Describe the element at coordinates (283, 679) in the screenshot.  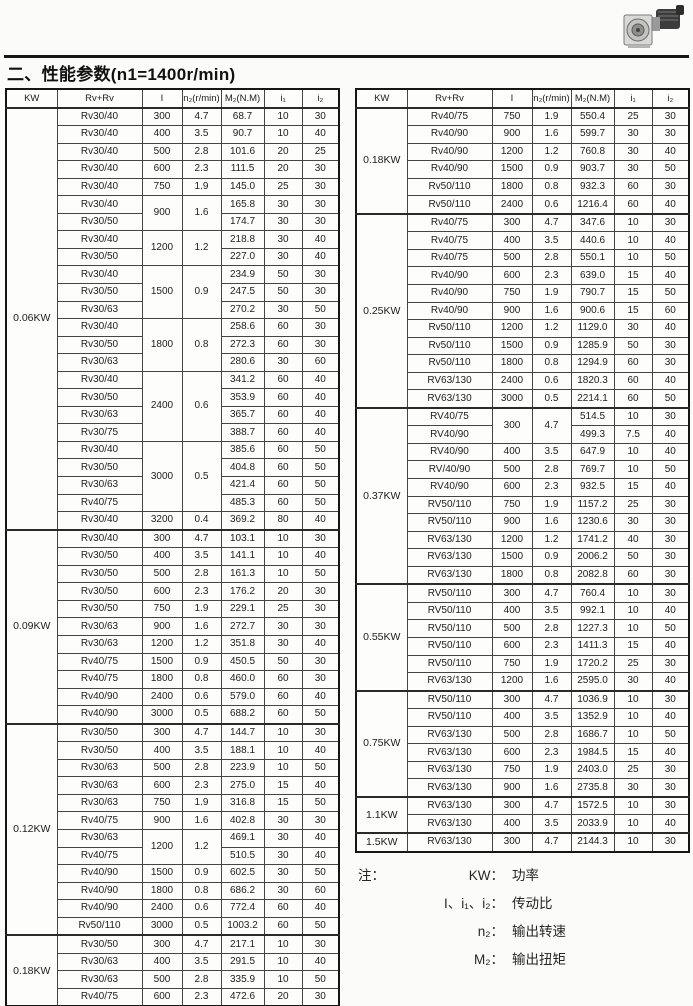
I see `i1-cell: 60` at that location.